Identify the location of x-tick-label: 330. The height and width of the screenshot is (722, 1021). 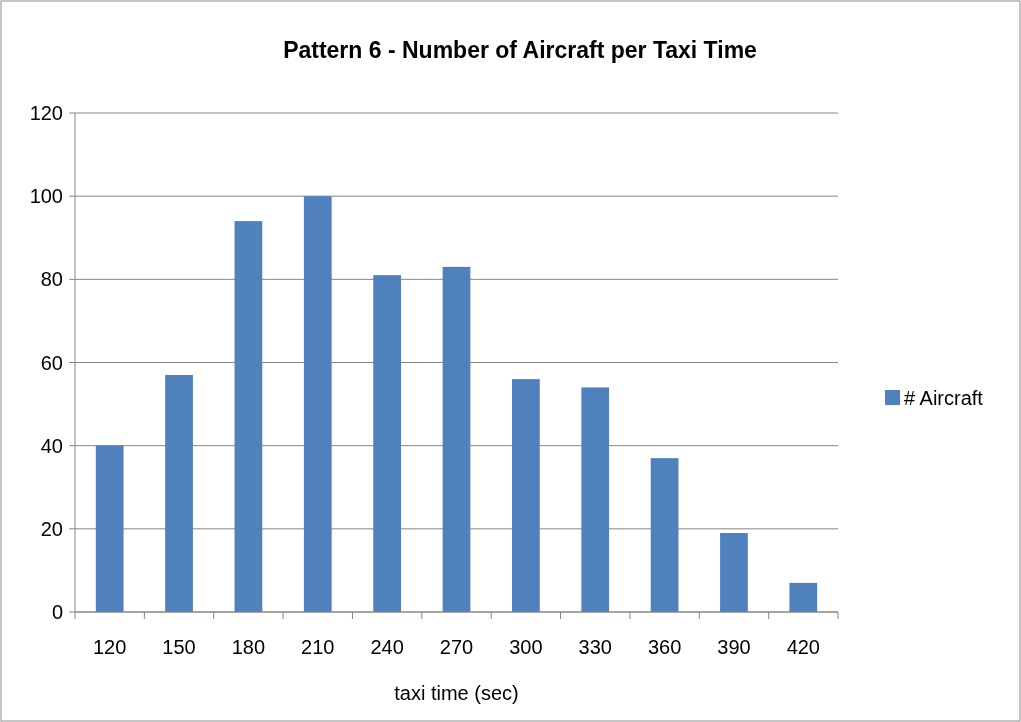
(595, 647).